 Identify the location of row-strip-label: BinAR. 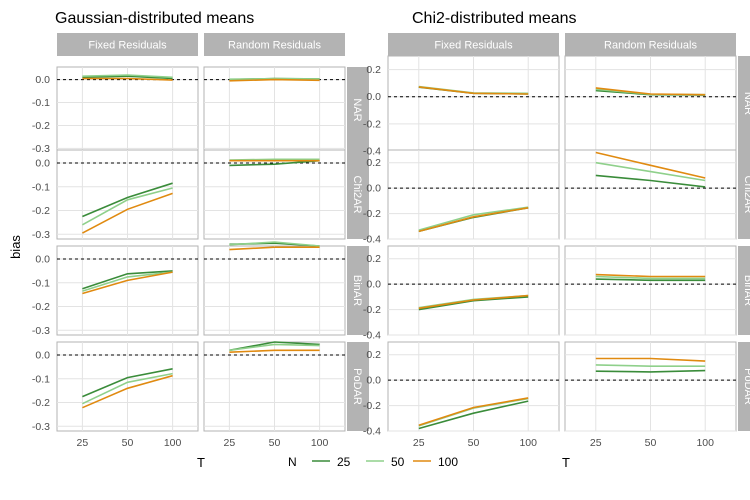
(357, 290).